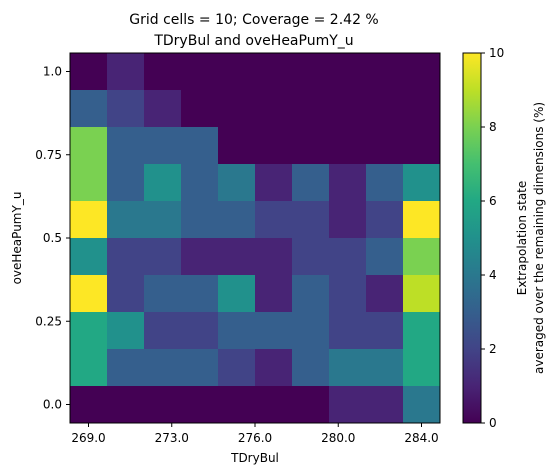  What do you see at coordinates (493, 201) in the screenshot?
I see `colorbar-tick-label: 6` at bounding box center [493, 201].